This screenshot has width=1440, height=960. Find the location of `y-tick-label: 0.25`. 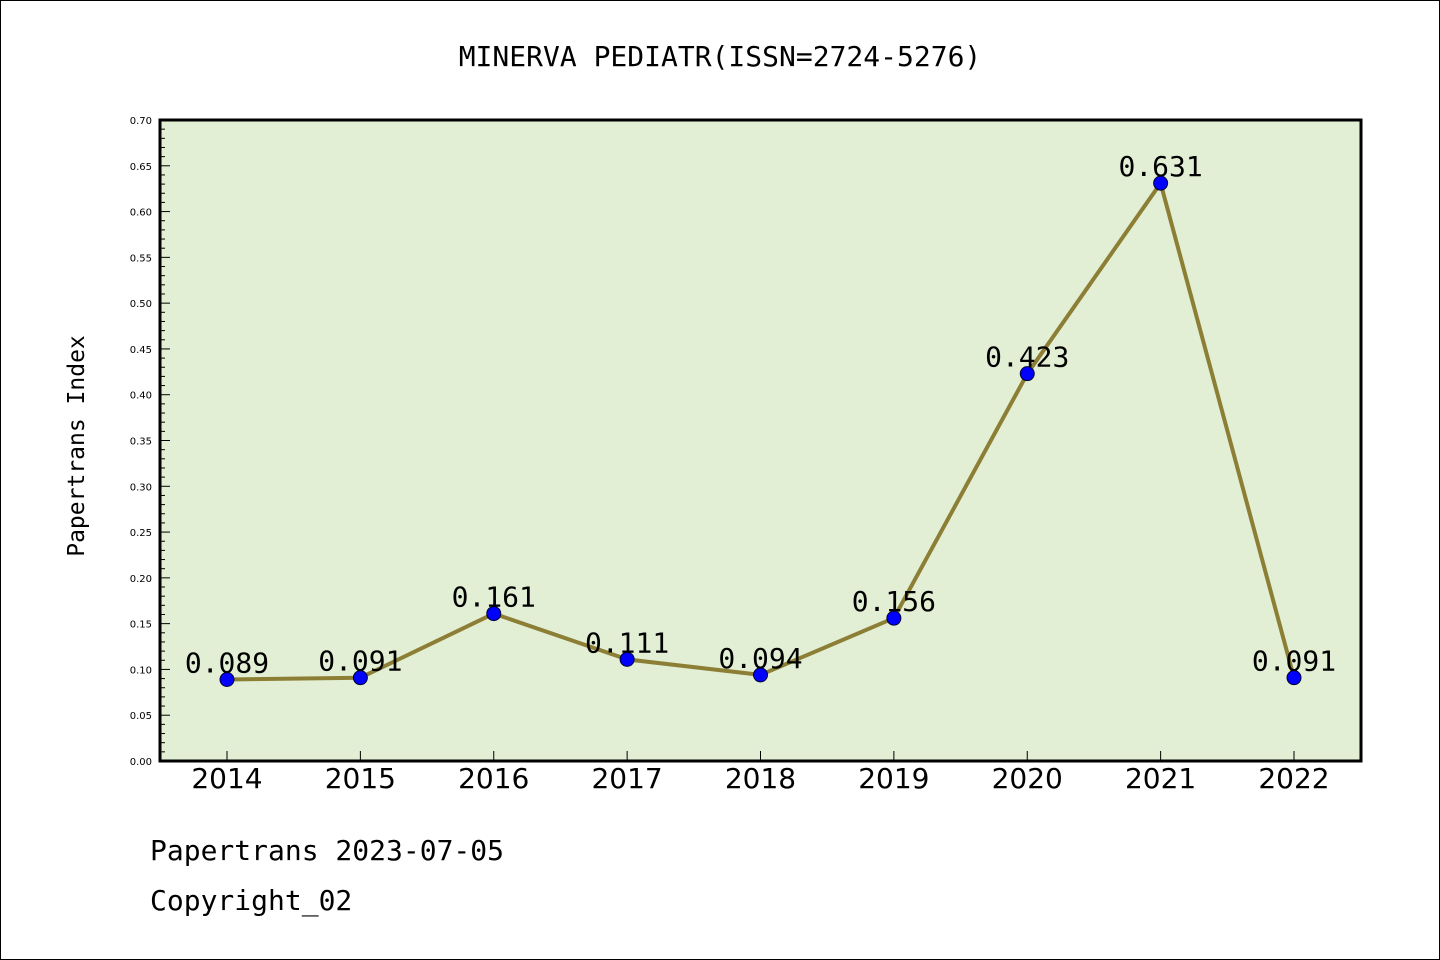

y-tick-label: 0.25 is located at coordinates (141, 533).